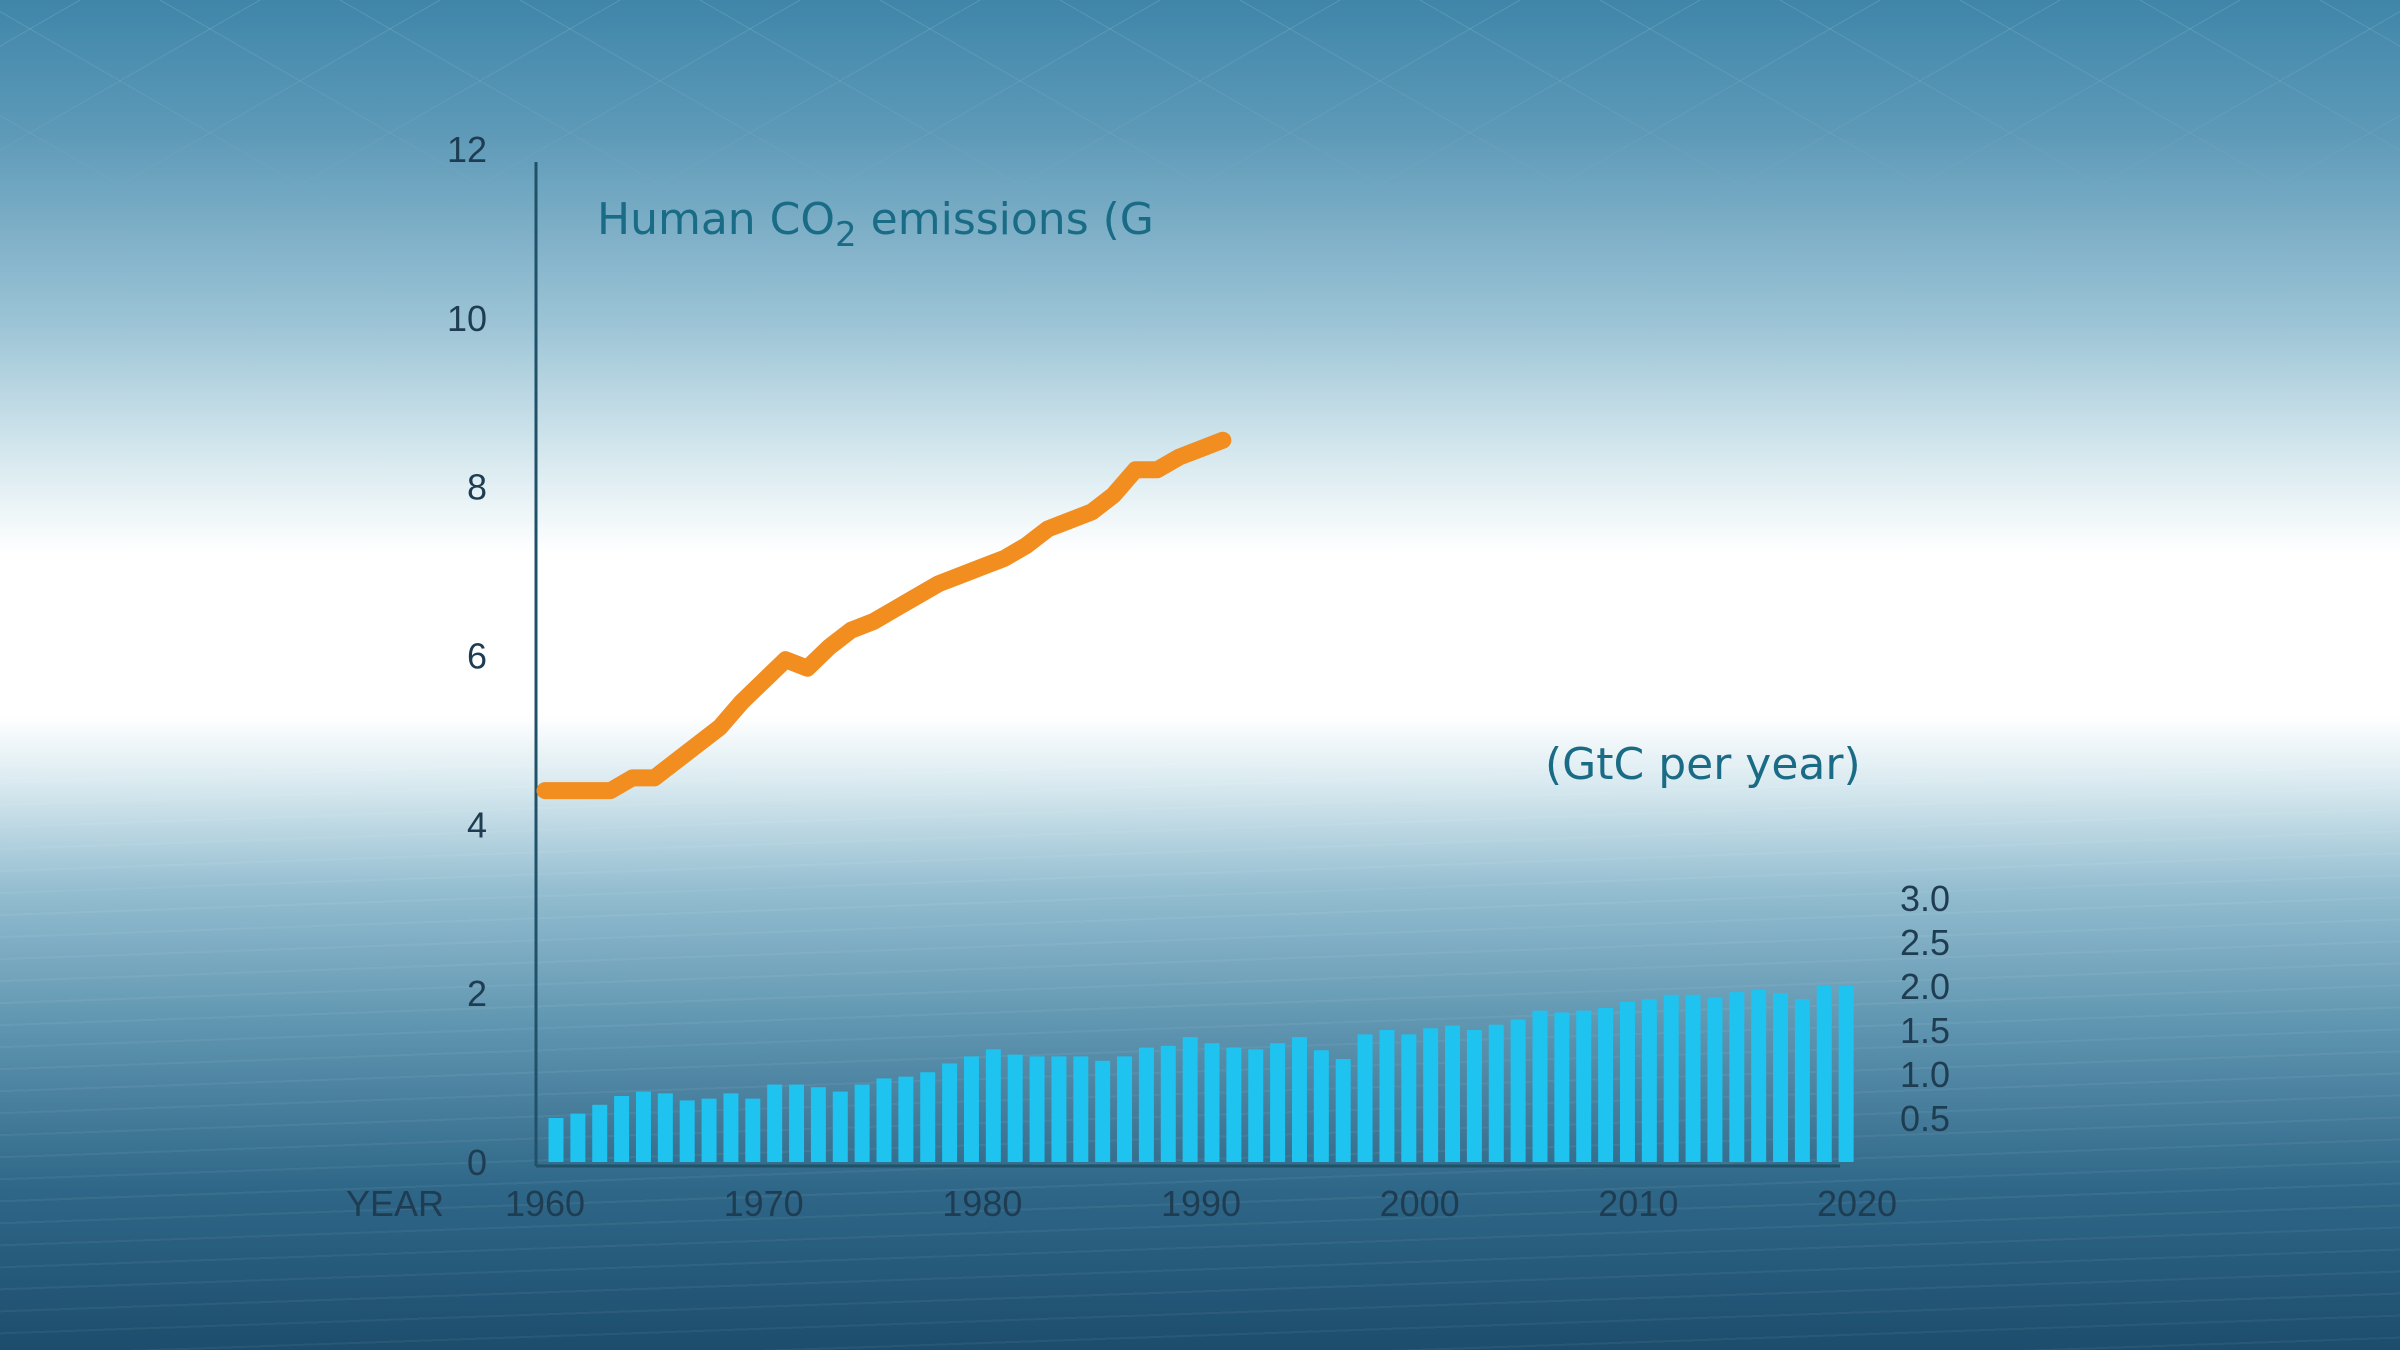 The height and width of the screenshot is (1350, 2400). Describe the element at coordinates (1857, 1203) in the screenshot. I see `x-tick-label: 2020` at that location.